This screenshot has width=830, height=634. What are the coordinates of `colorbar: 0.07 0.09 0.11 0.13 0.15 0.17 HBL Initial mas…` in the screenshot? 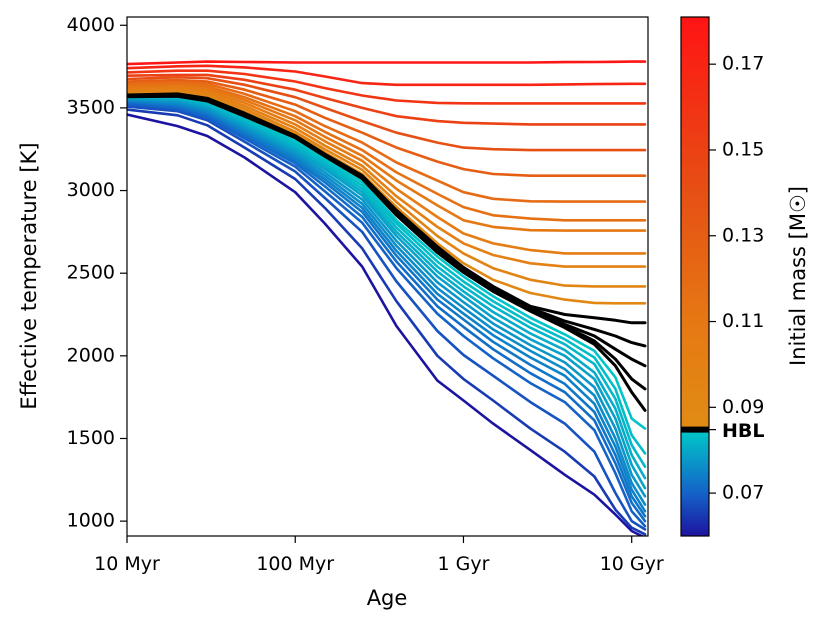 It's located at (745, 276).